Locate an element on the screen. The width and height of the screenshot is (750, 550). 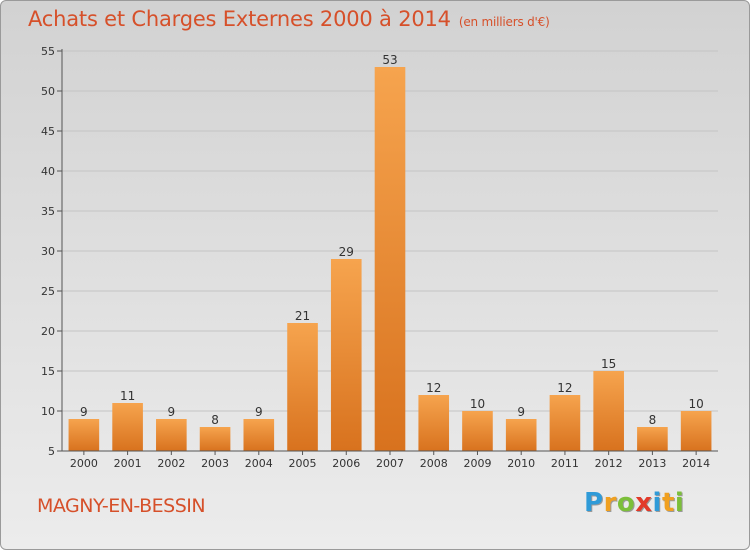
logo-letter: t is located at coordinates (668, 503).